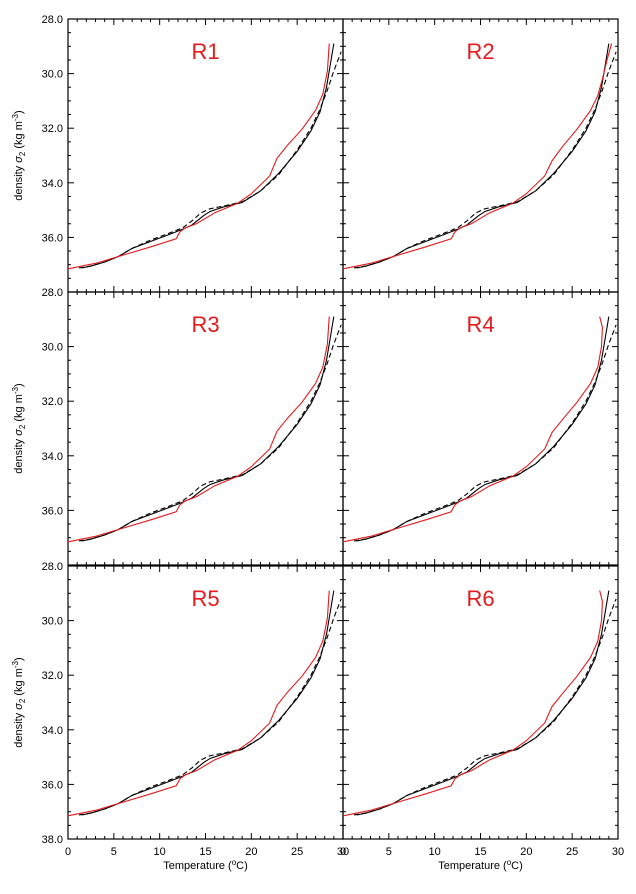  What do you see at coordinates (52, 840) in the screenshot?
I see `y-tick-label: 38.0` at bounding box center [52, 840].